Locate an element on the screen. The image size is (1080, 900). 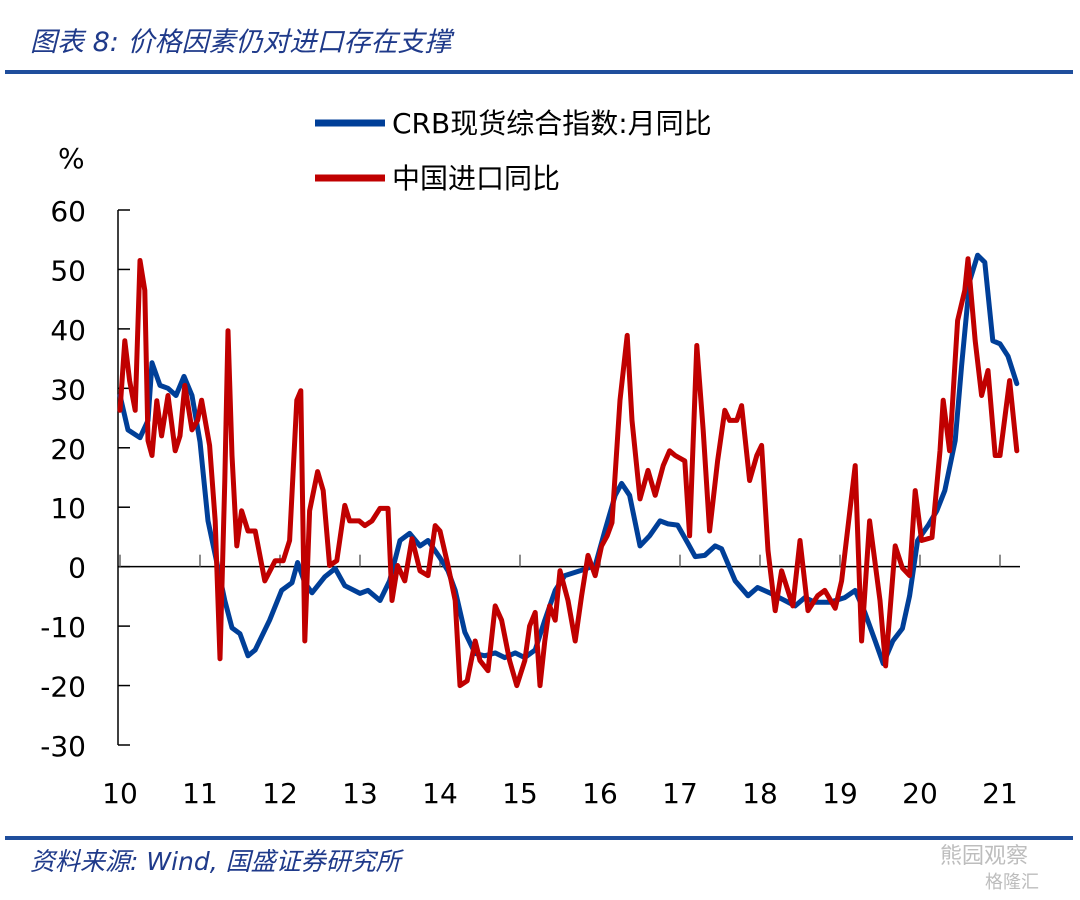
y-tick-label: 40 is located at coordinates (68, 330).